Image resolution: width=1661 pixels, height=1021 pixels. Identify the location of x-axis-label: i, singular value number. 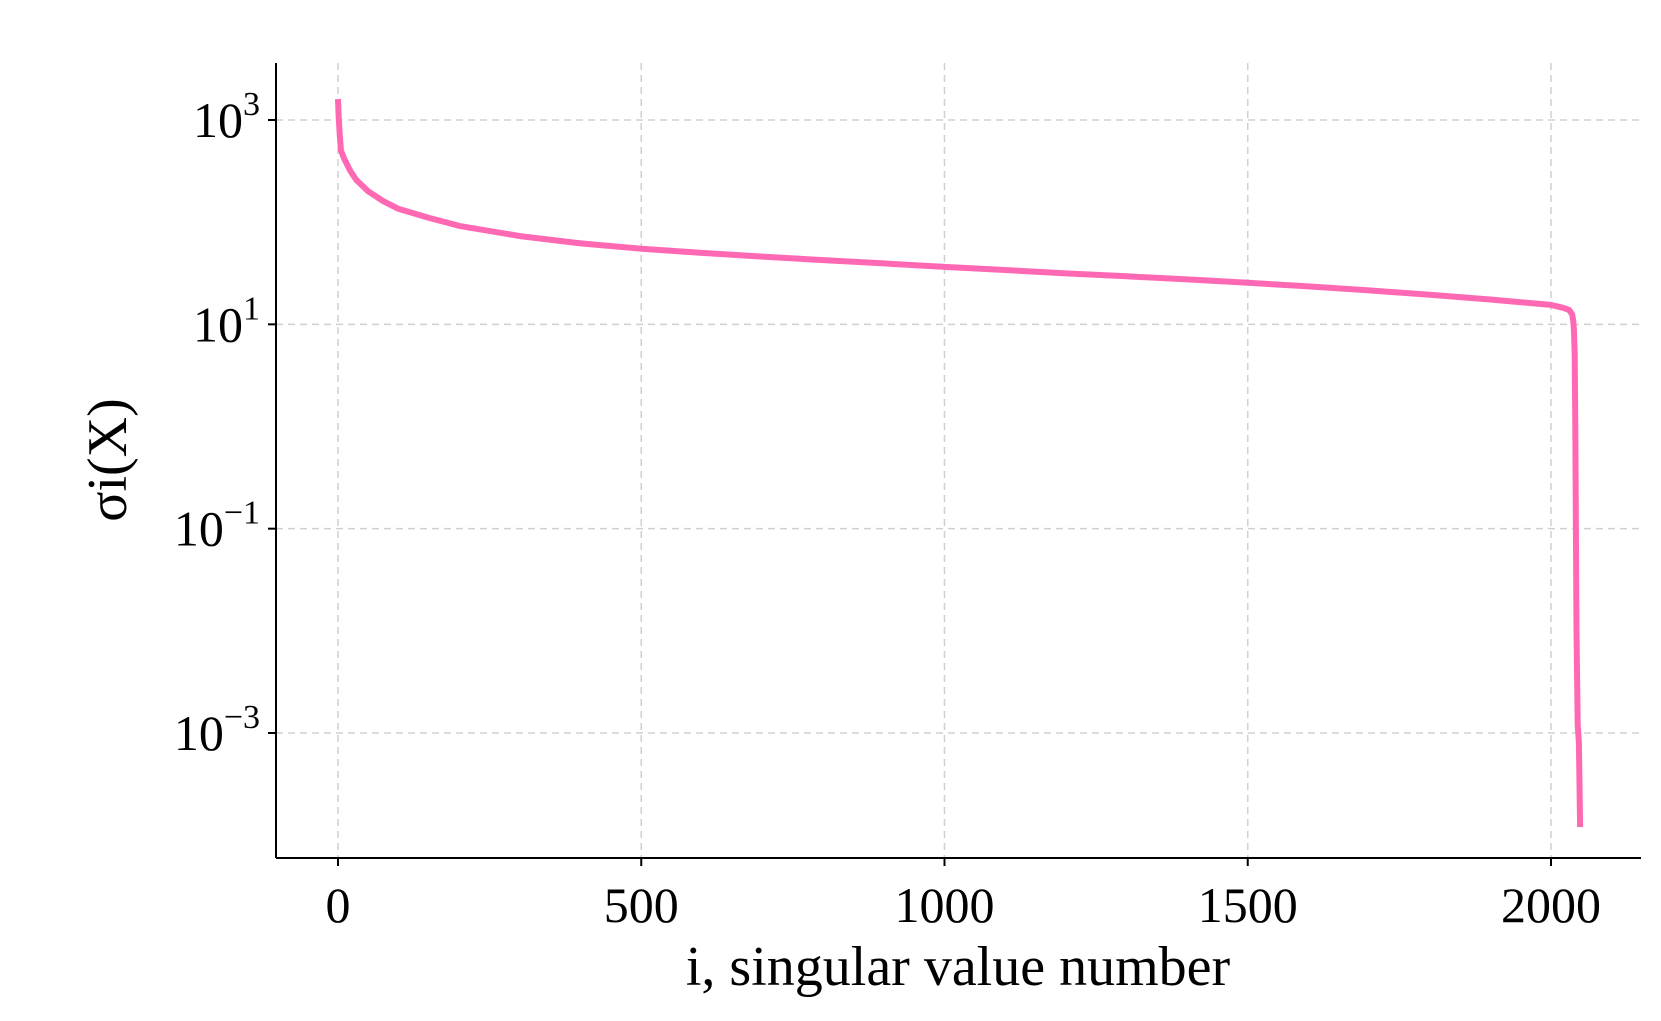
(958, 967).